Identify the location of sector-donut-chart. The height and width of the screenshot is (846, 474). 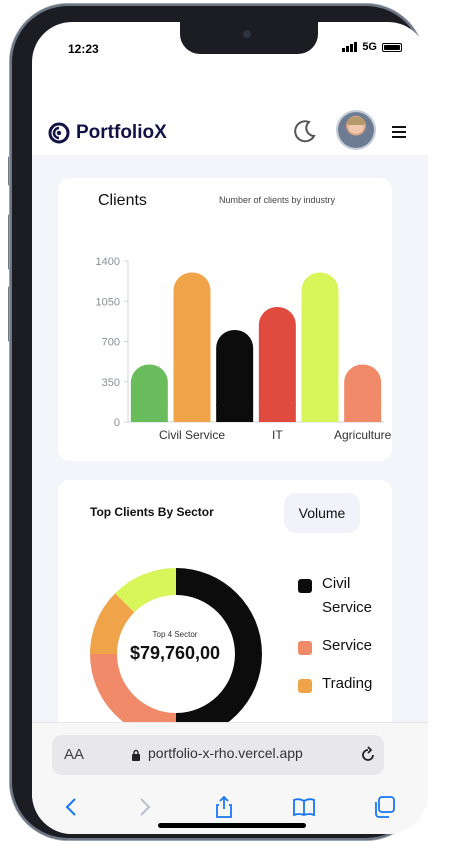
(176, 654).